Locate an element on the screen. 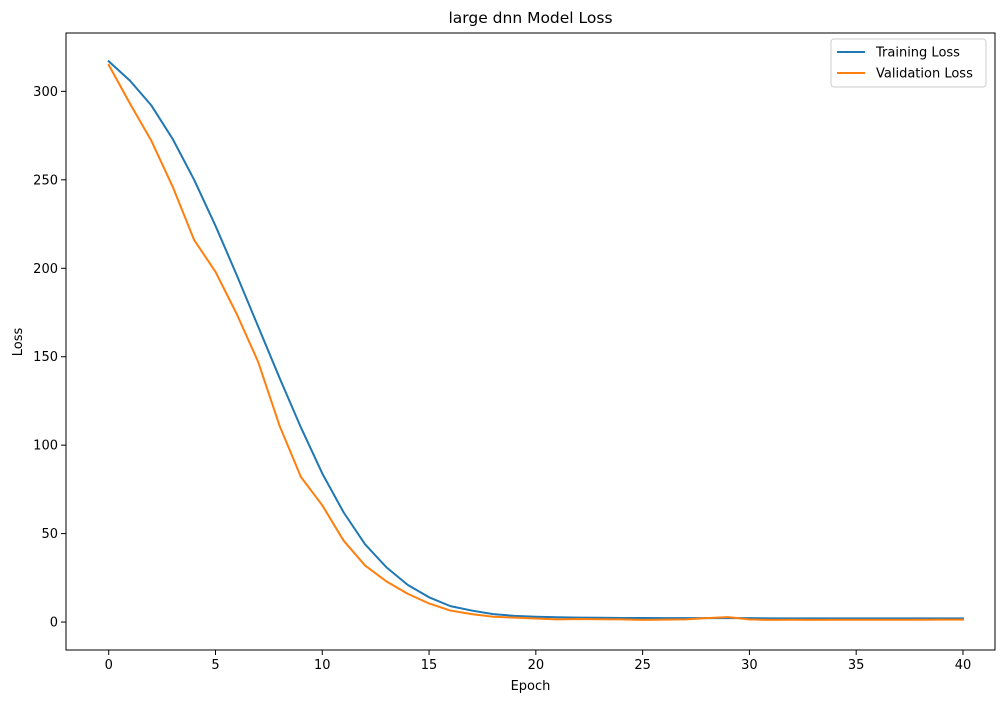  x-tick-label: 0 is located at coordinates (109, 665).